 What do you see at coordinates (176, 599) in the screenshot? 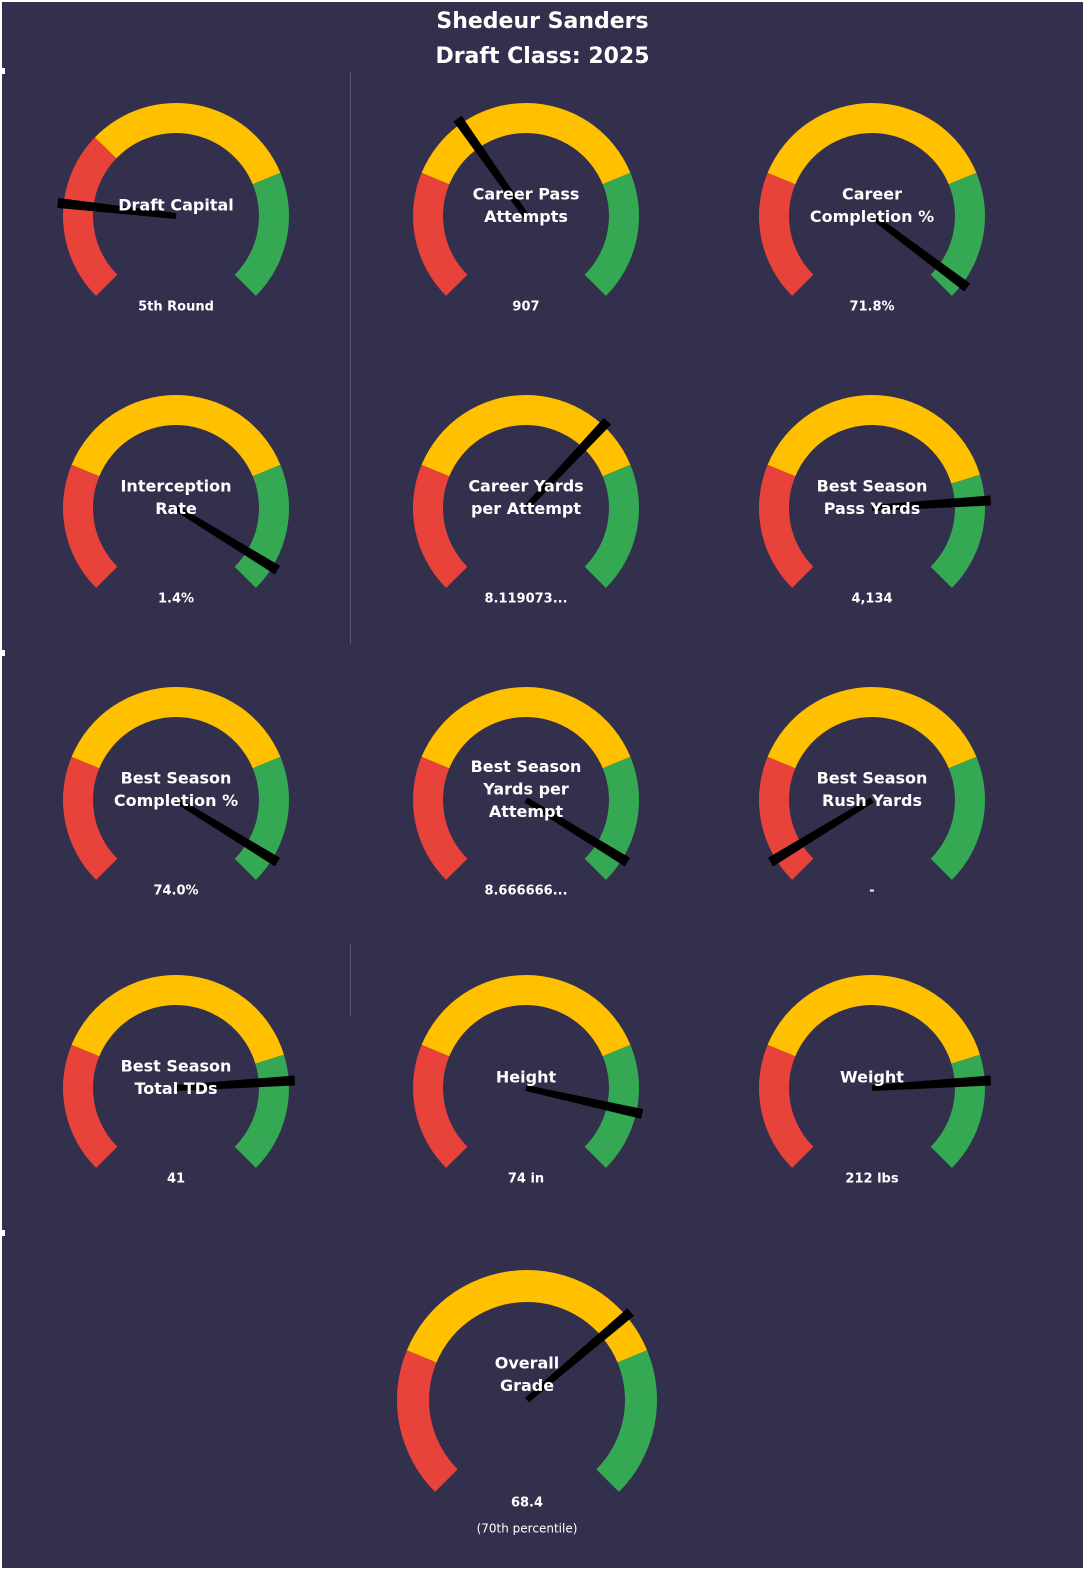
I see `gauge-value: 1.4%` at bounding box center [176, 599].